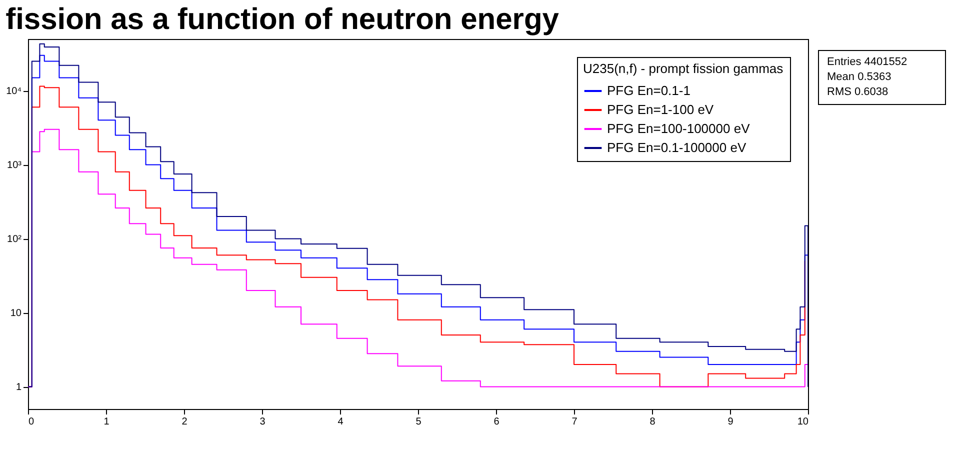 This screenshot has height=468, width=956. Describe the element at coordinates (731, 422) in the screenshot. I see `x-tick-label: 9` at that location.